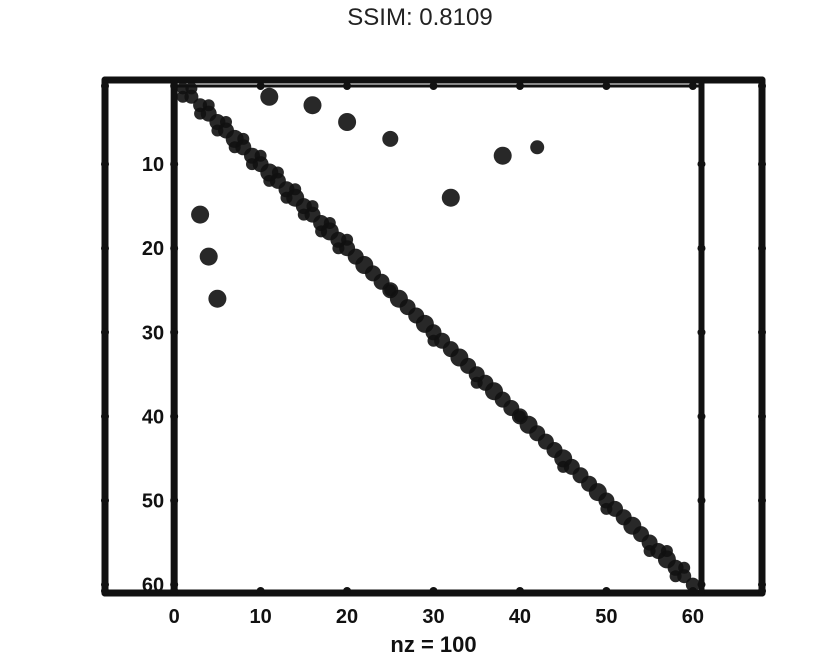 The image size is (840, 664). What do you see at coordinates (174, 617) in the screenshot?
I see `x-tick-label: 0` at bounding box center [174, 617].